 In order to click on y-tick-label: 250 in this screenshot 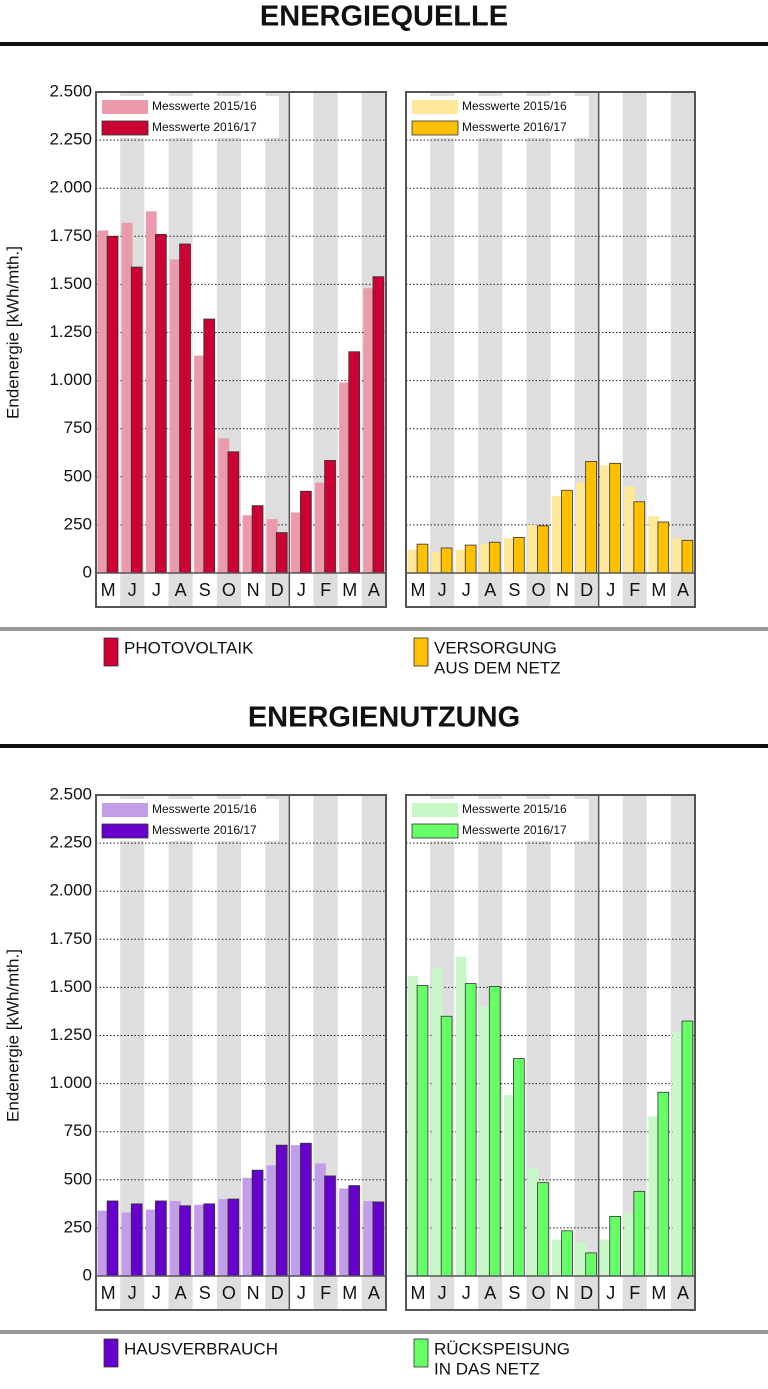, I will do `click(78, 1226)`.